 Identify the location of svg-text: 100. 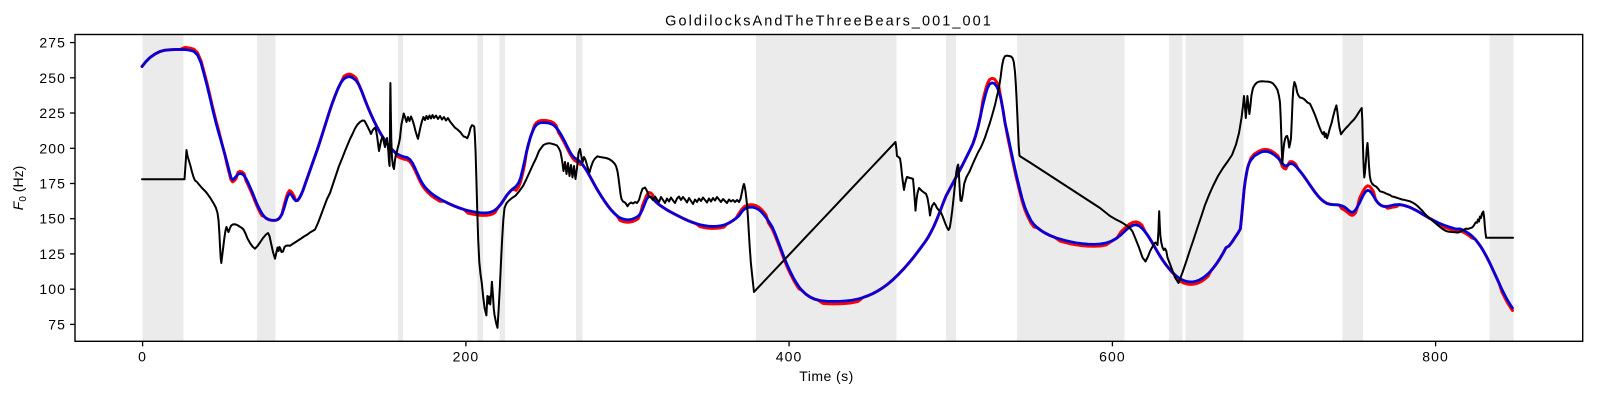
(52, 289).